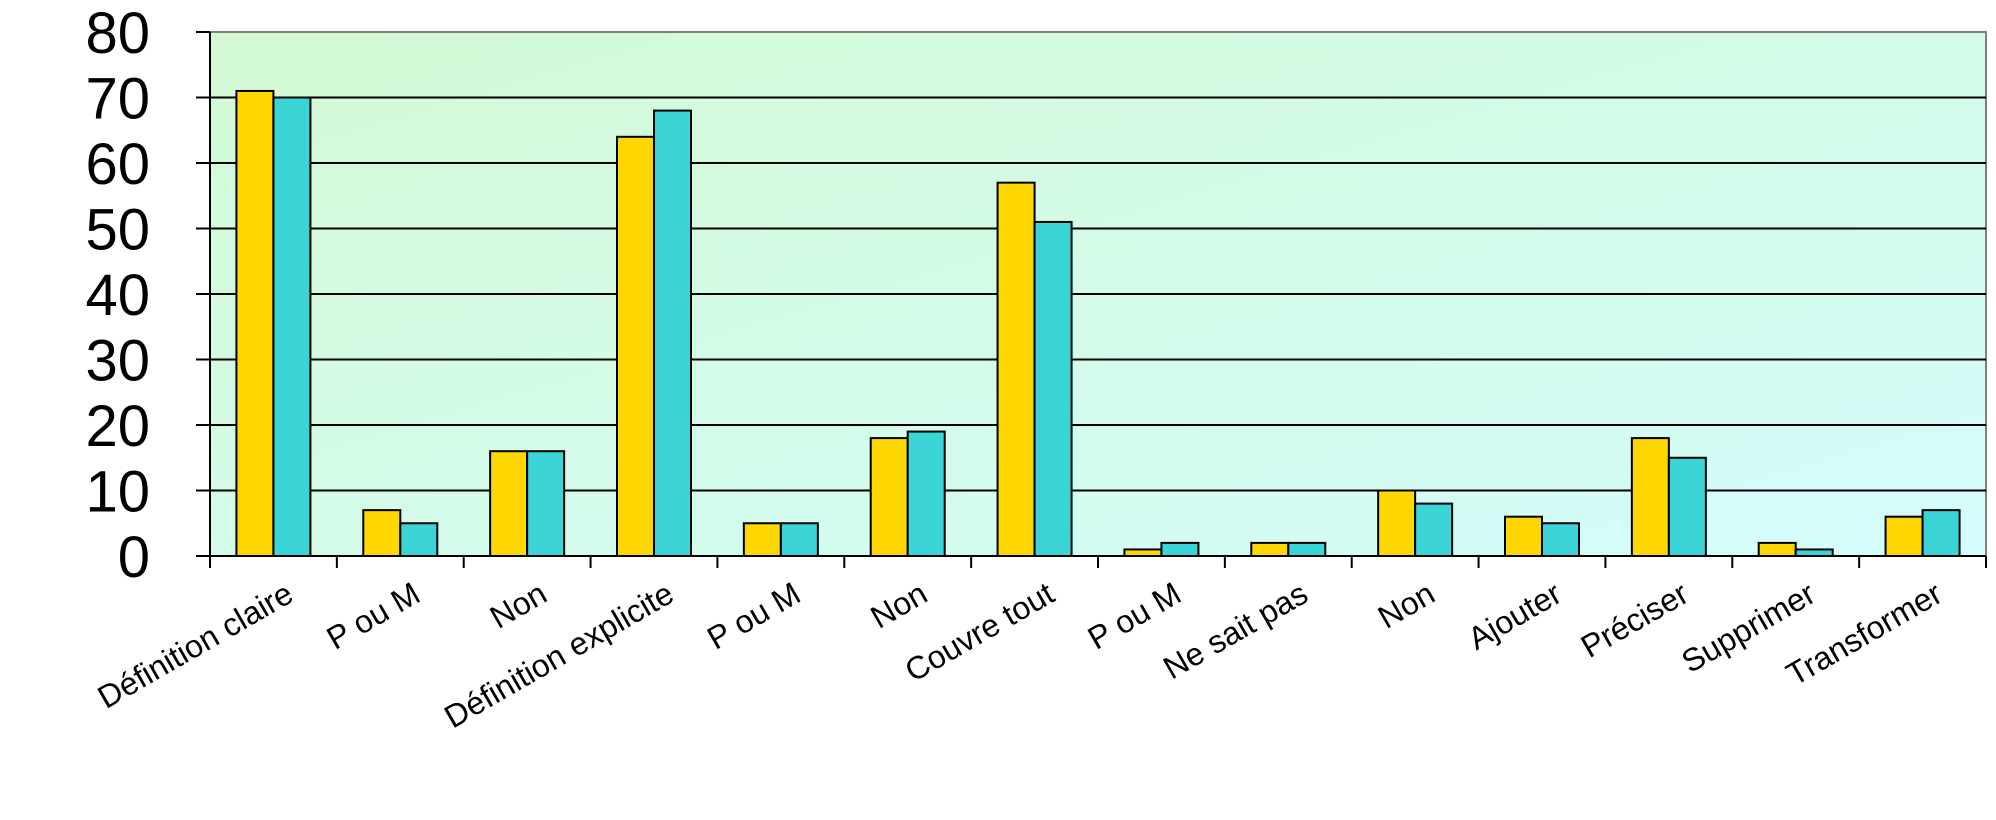 The image size is (1996, 820). I want to click on x-tick-label: Définition claire, so click(194, 645).